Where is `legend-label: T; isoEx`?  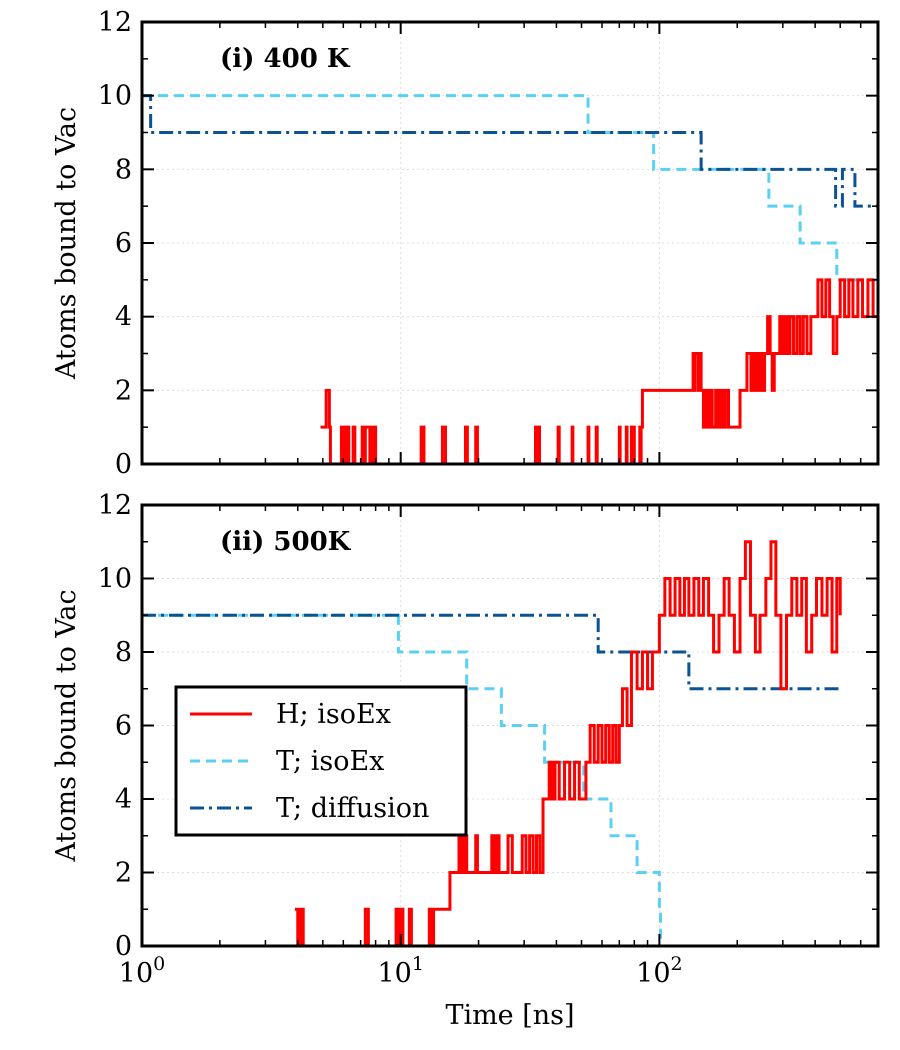 legend-label: T; isoEx is located at coordinates (330, 761).